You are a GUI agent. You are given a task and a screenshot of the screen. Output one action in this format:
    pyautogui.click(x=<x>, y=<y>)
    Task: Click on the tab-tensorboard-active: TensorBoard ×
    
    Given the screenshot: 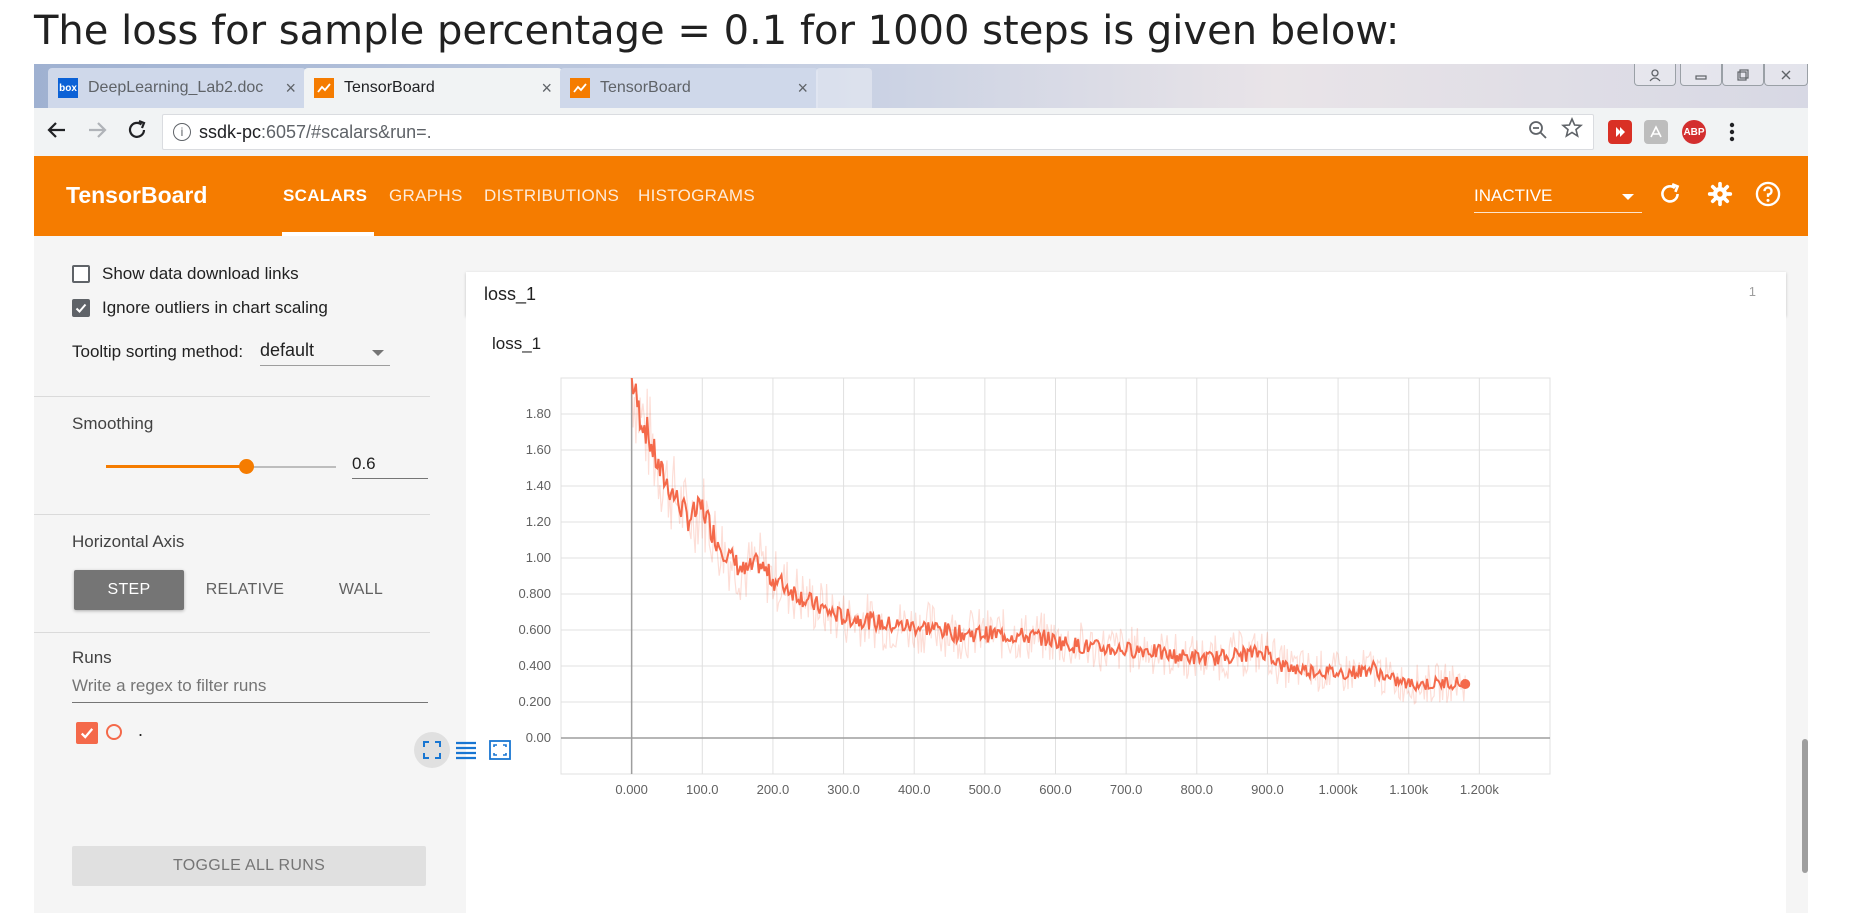 What is the action you would take?
    pyautogui.click(x=433, y=88)
    